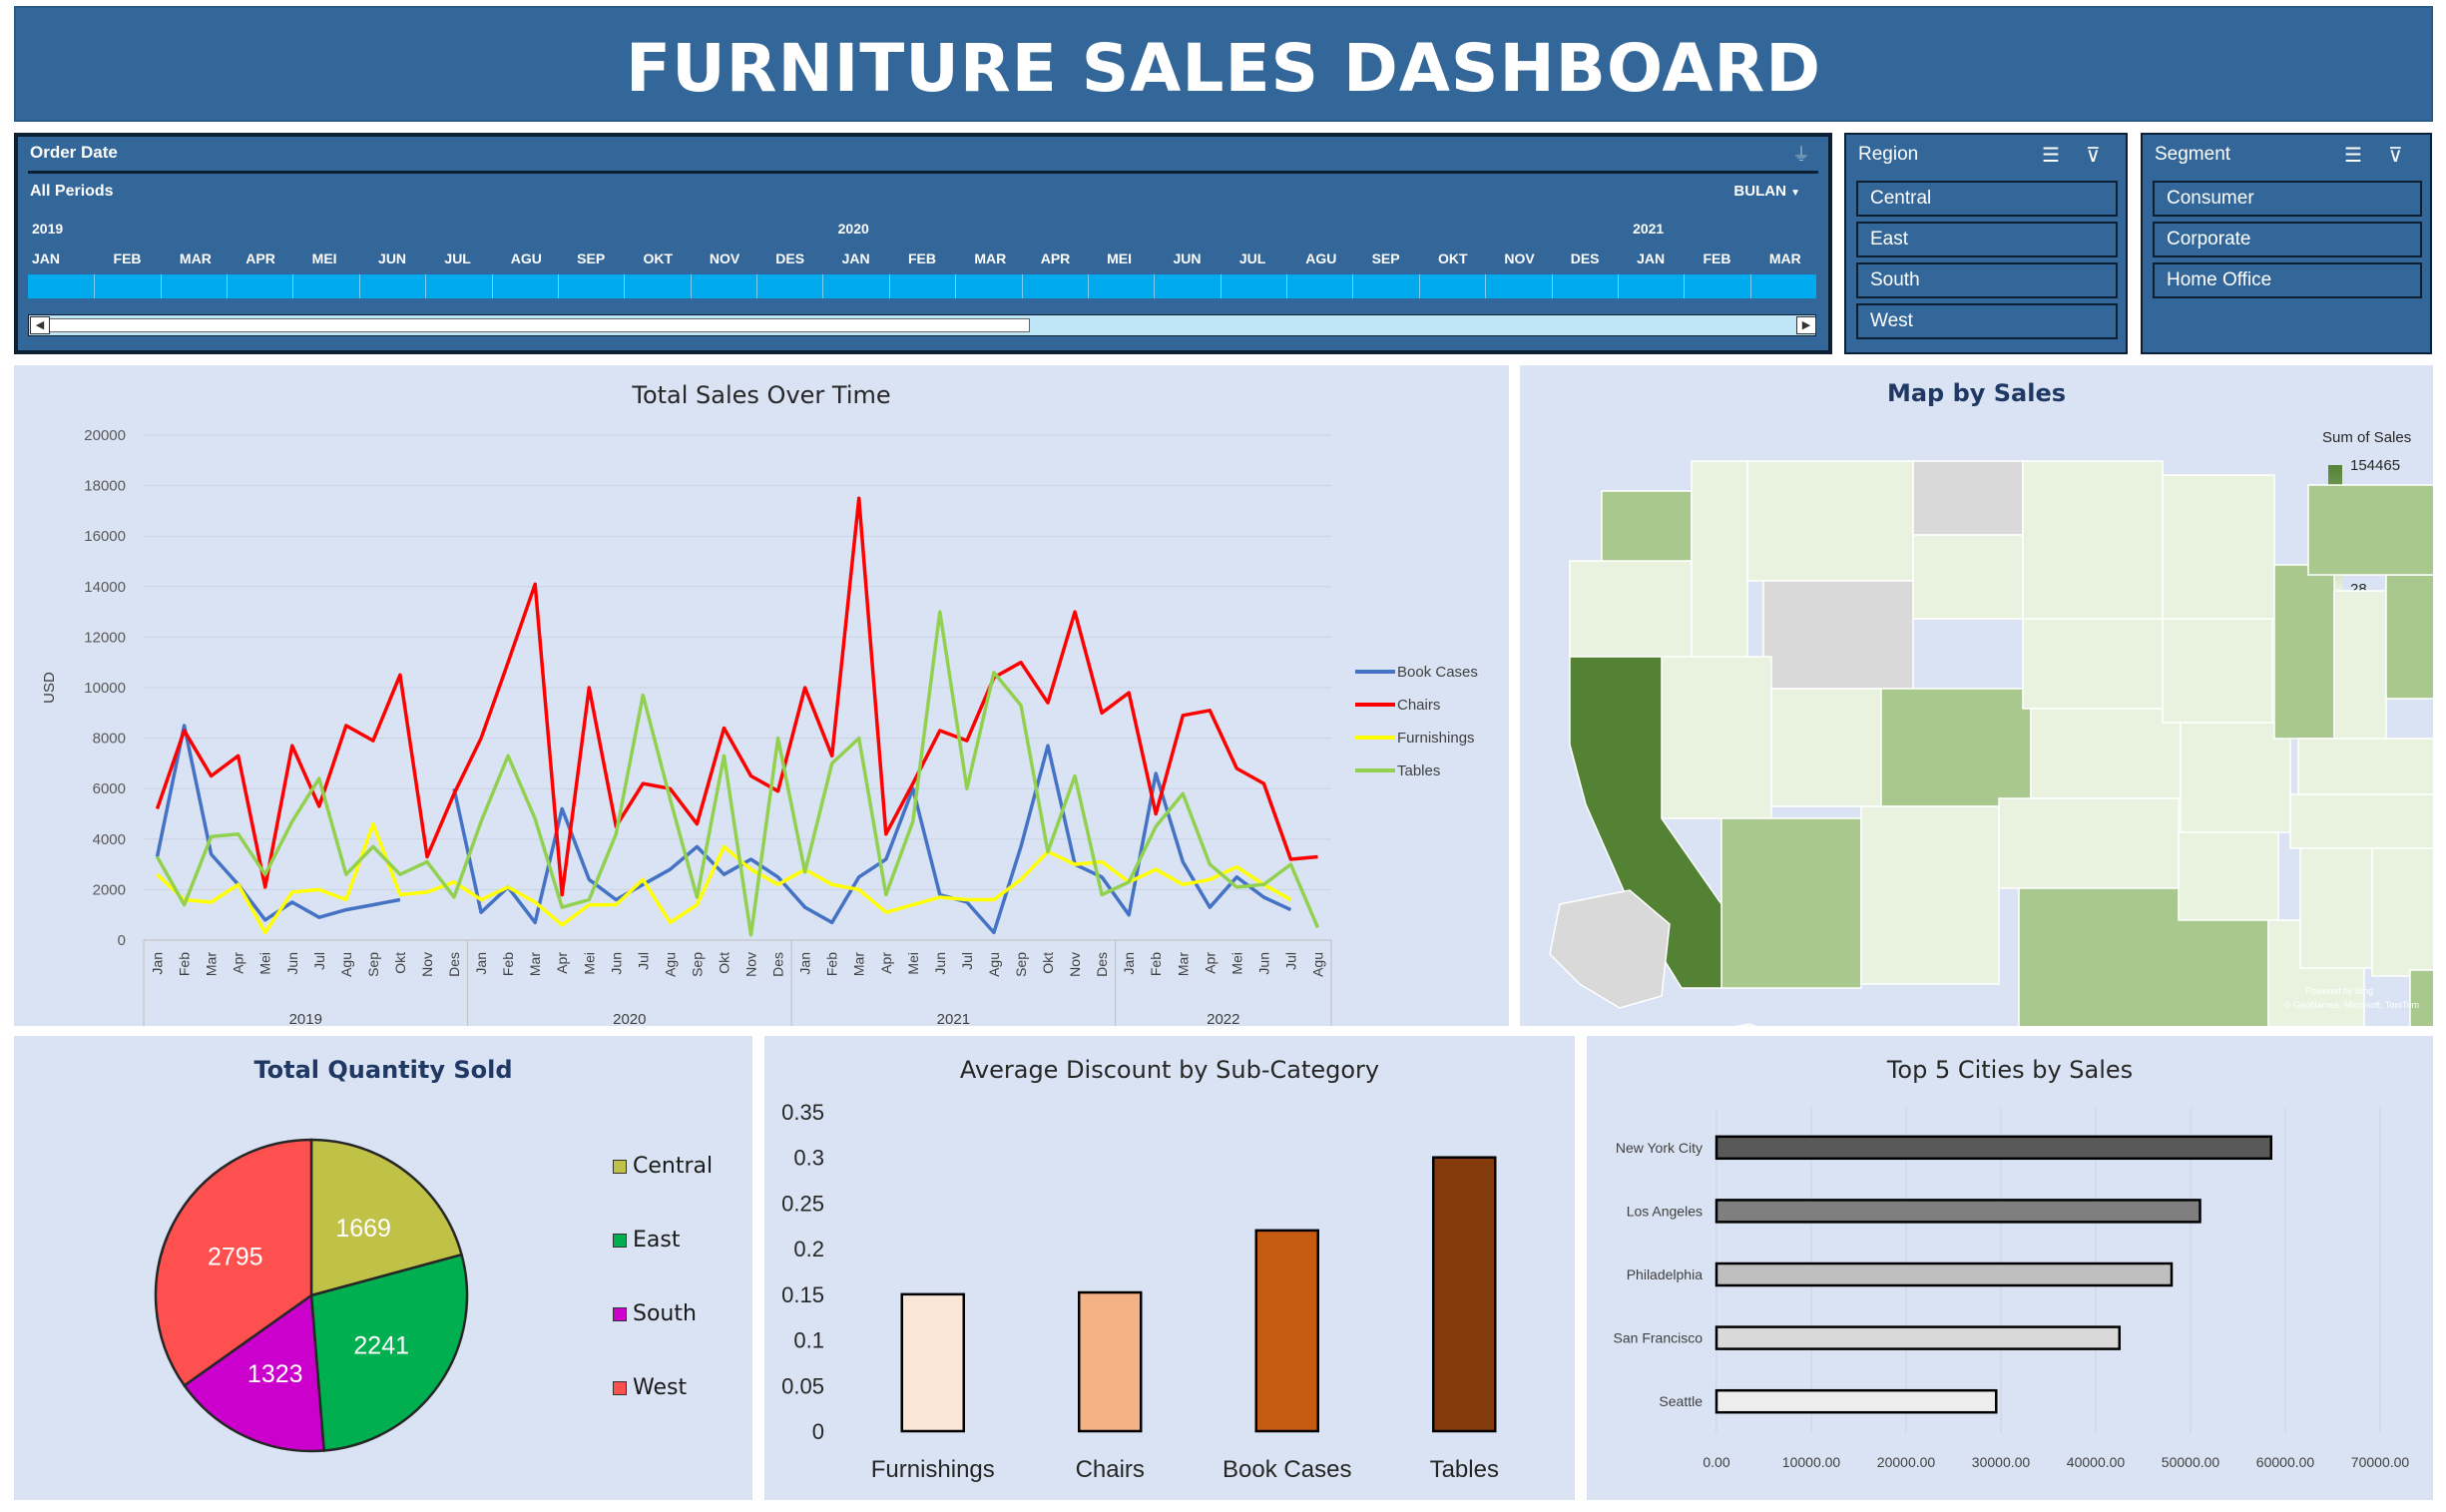 This screenshot has height=1512, width=2446. What do you see at coordinates (2287, 199) in the screenshot?
I see `segment-item-consumer: Consumer` at bounding box center [2287, 199].